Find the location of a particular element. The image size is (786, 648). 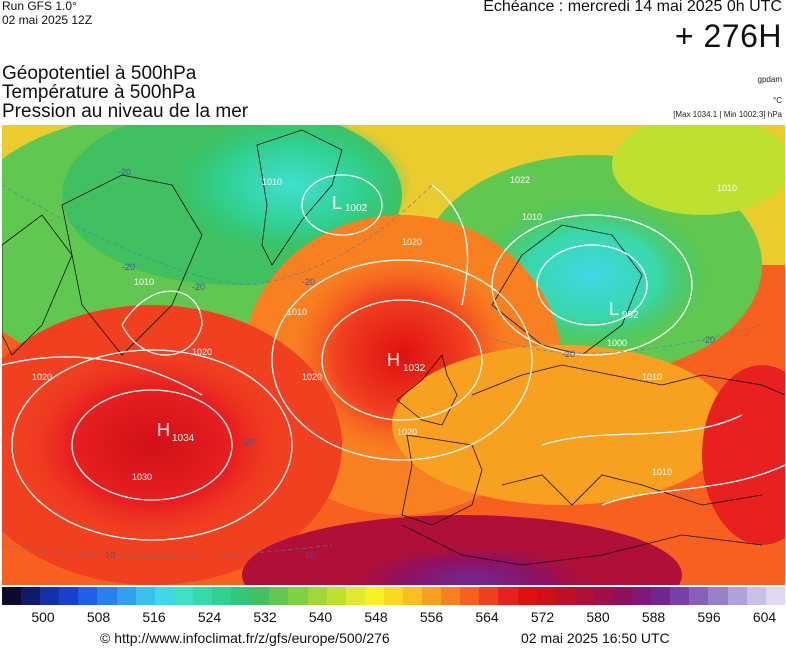

scale-tick-label: 516 is located at coordinates (154, 617).